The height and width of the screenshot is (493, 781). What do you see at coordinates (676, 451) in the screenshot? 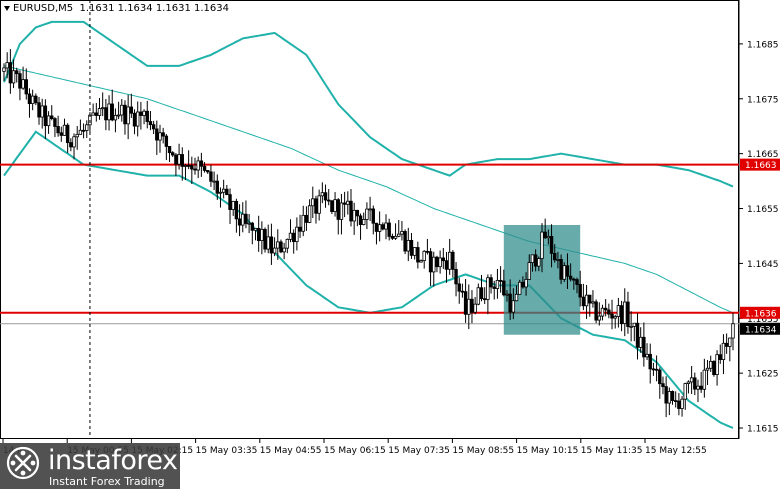
I see `x-tick-label: 15 May 12:55` at bounding box center [676, 451].